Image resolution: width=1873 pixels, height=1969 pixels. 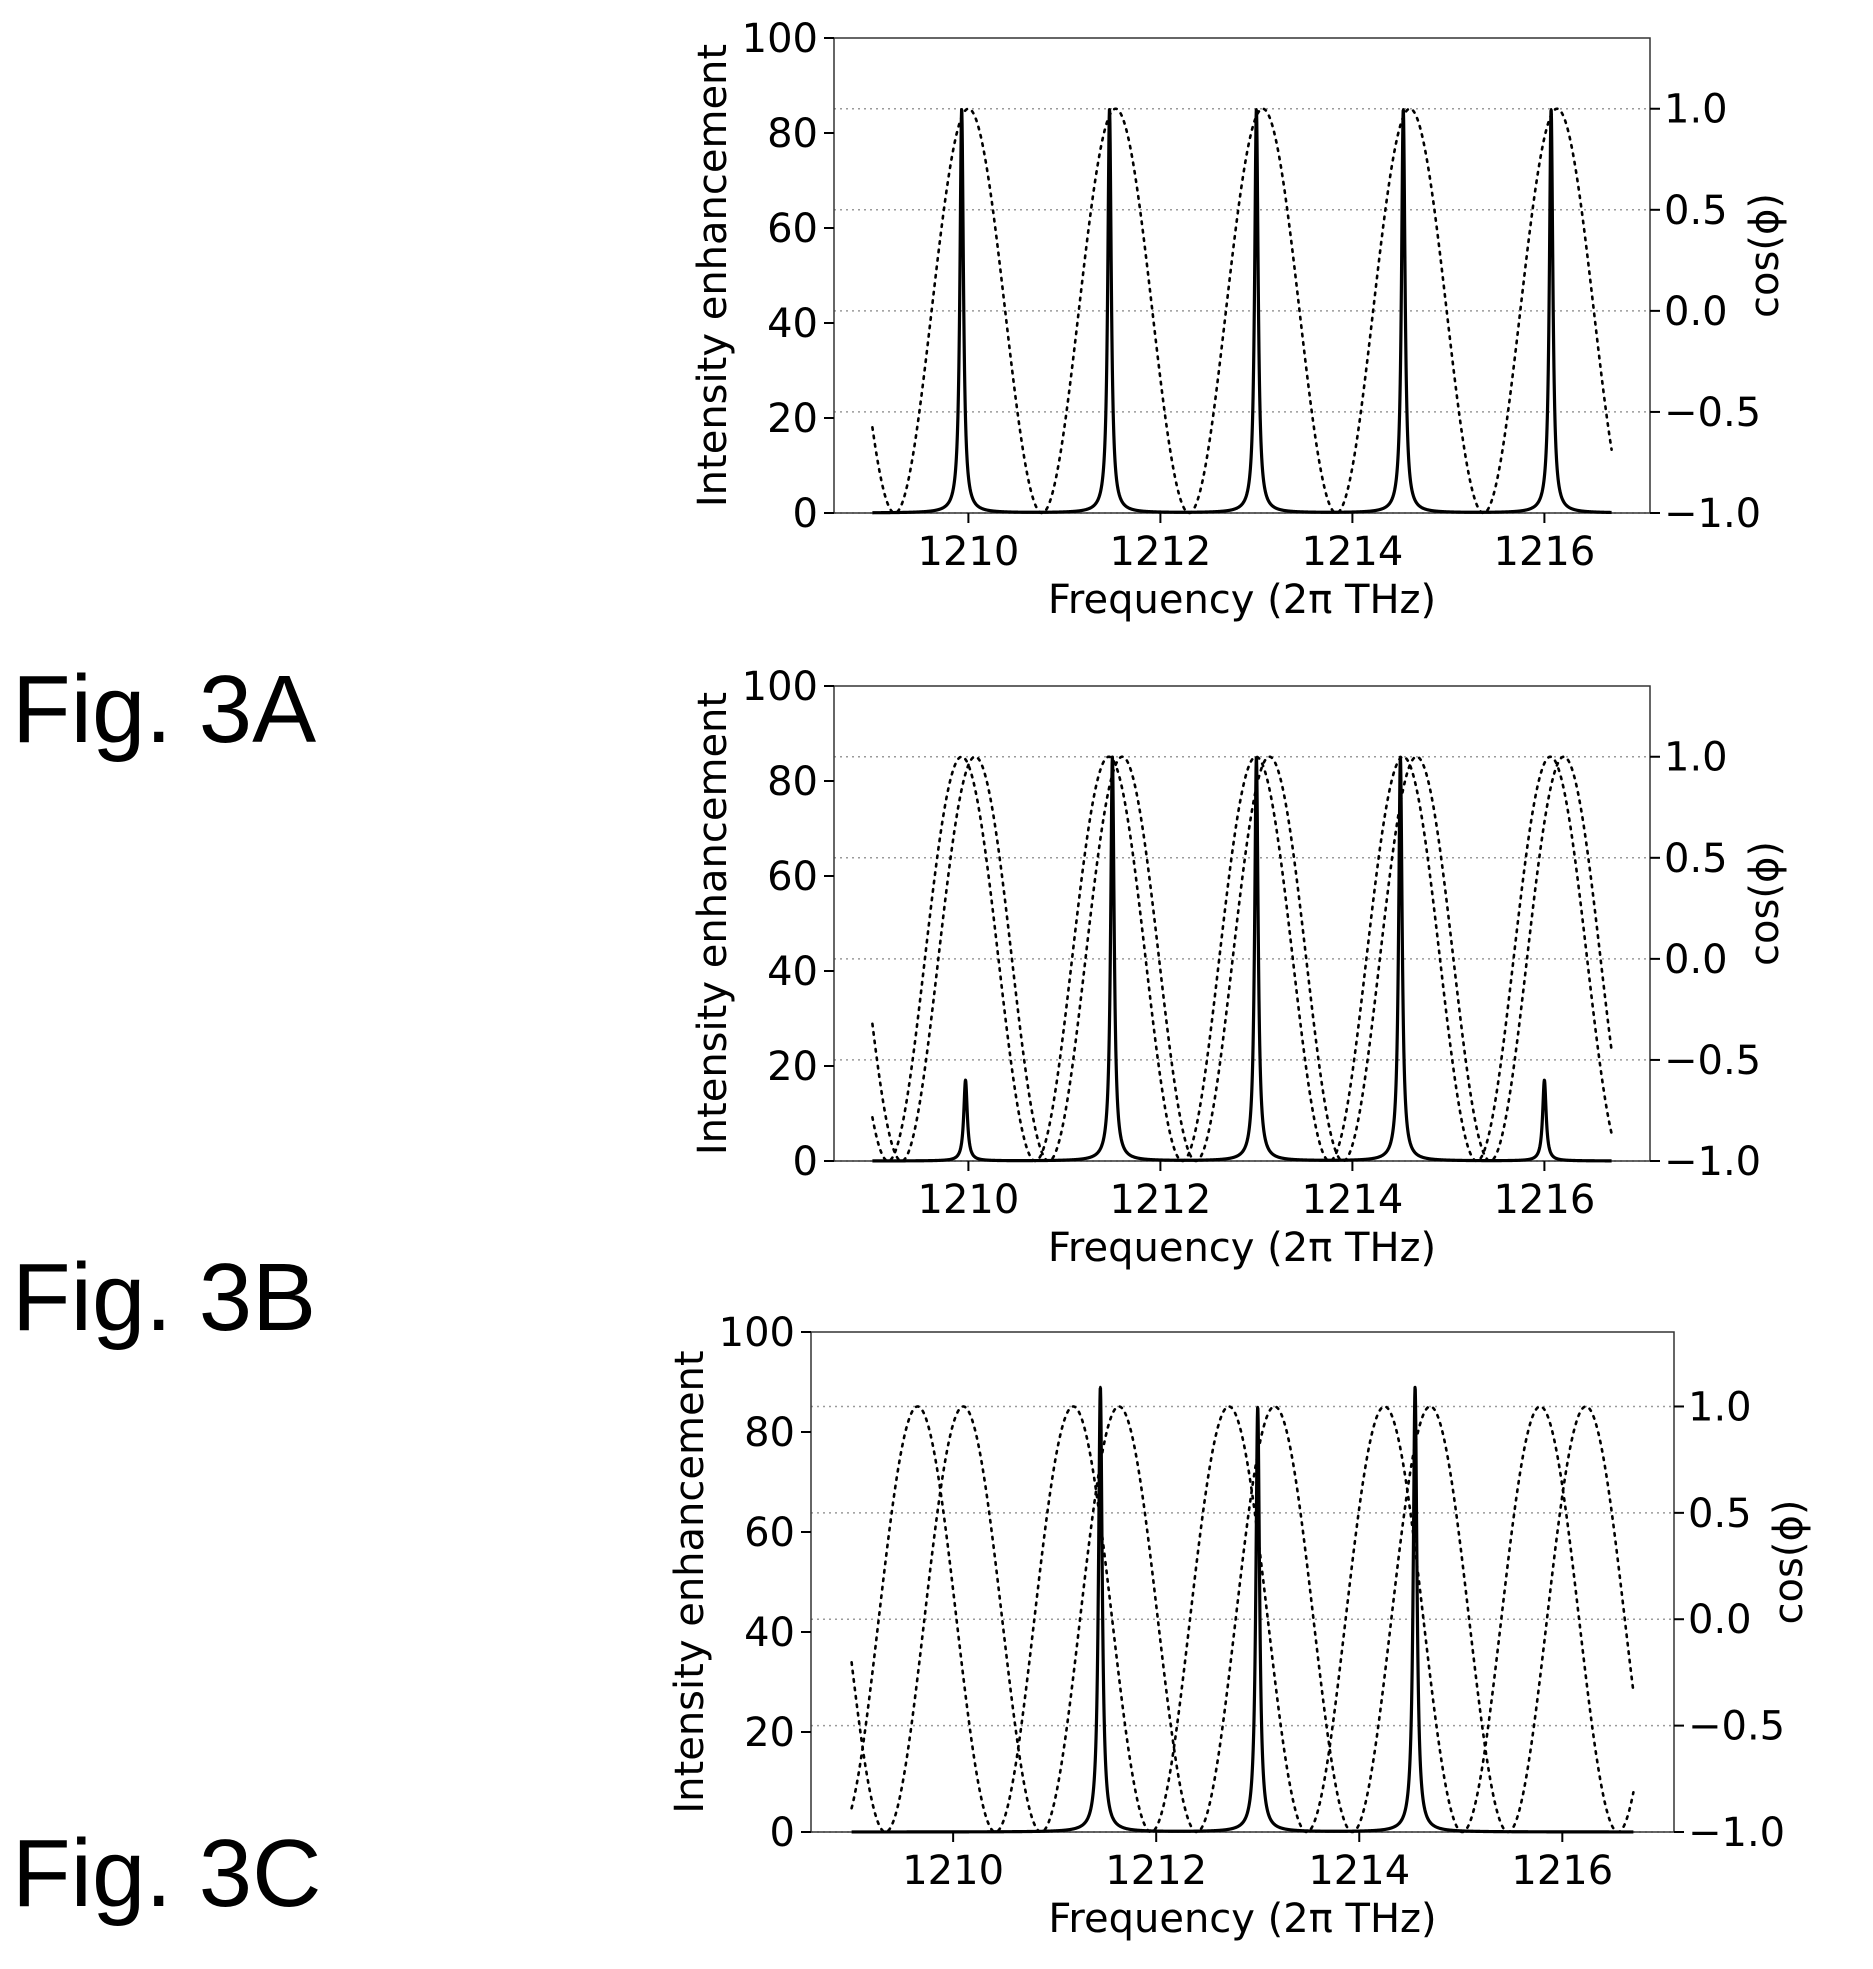 What do you see at coordinates (769, 1733) in the screenshot?
I see `fig-3c-ytick-label-1: 20` at bounding box center [769, 1733].